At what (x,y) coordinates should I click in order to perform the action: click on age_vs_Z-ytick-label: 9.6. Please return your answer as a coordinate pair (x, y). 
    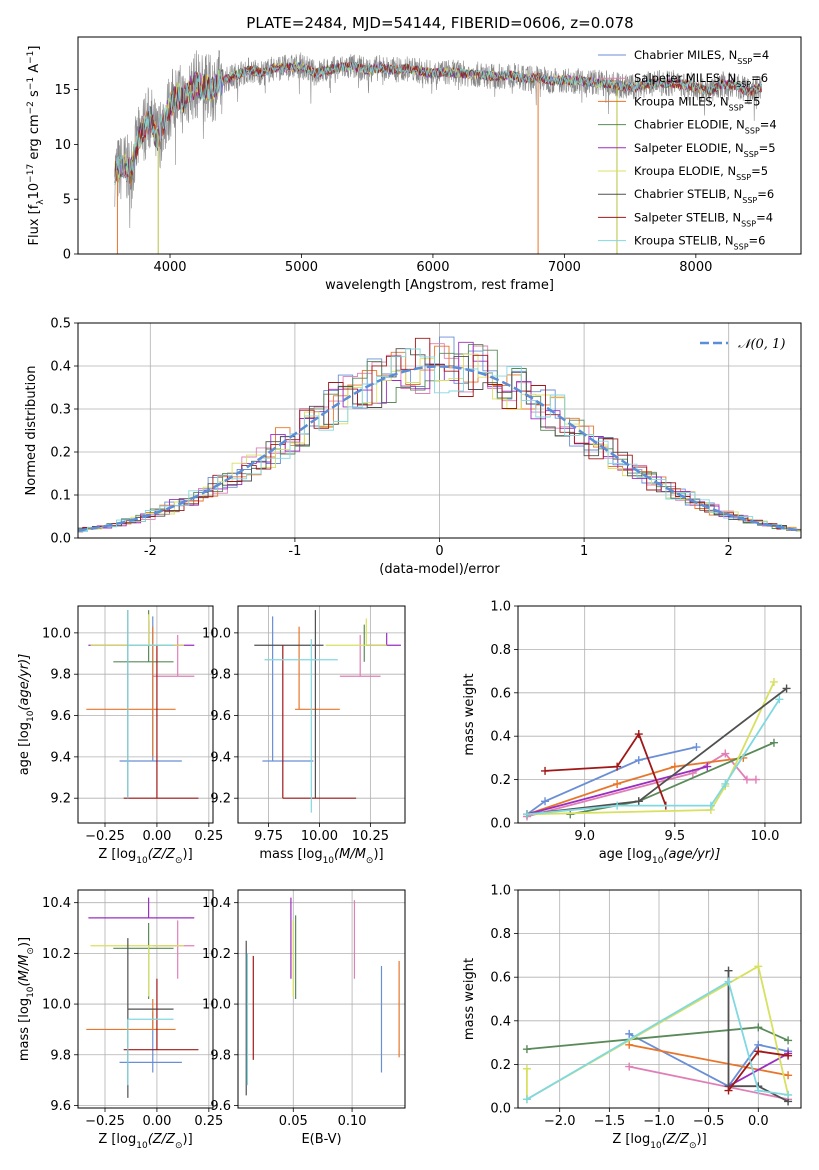
    Looking at the image, I should click on (60, 716).